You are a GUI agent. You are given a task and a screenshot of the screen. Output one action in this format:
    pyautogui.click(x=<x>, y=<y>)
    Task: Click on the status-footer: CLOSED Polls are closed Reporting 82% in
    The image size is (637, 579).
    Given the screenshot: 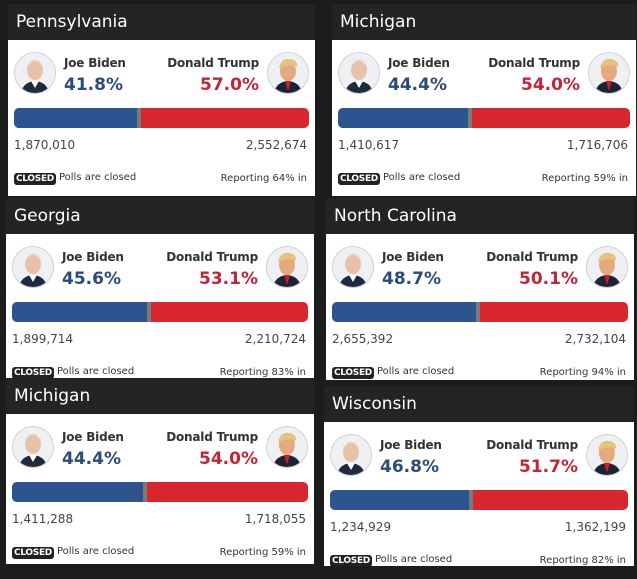 What is the action you would take?
    pyautogui.click(x=478, y=560)
    